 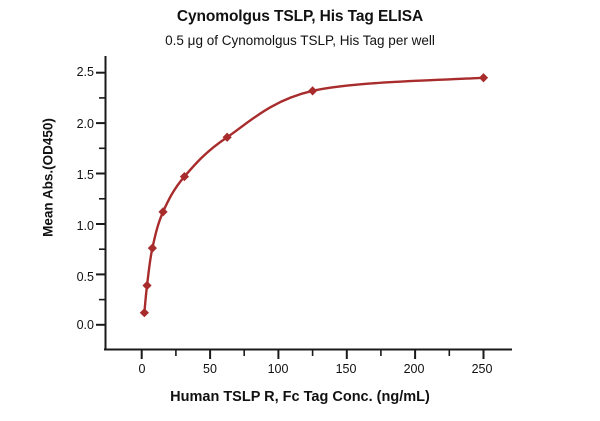 What do you see at coordinates (414, 369) in the screenshot?
I see `x-tick-label: 200` at bounding box center [414, 369].